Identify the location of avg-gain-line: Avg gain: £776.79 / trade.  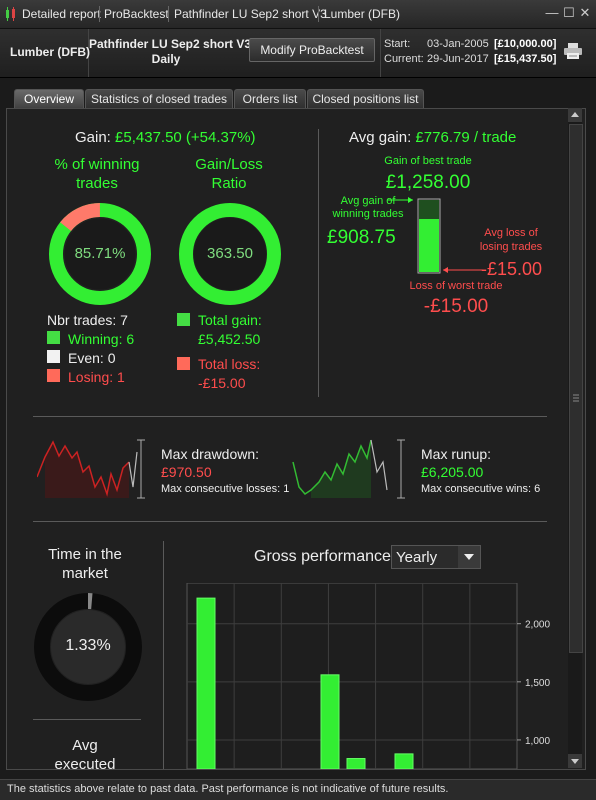
(432, 137).